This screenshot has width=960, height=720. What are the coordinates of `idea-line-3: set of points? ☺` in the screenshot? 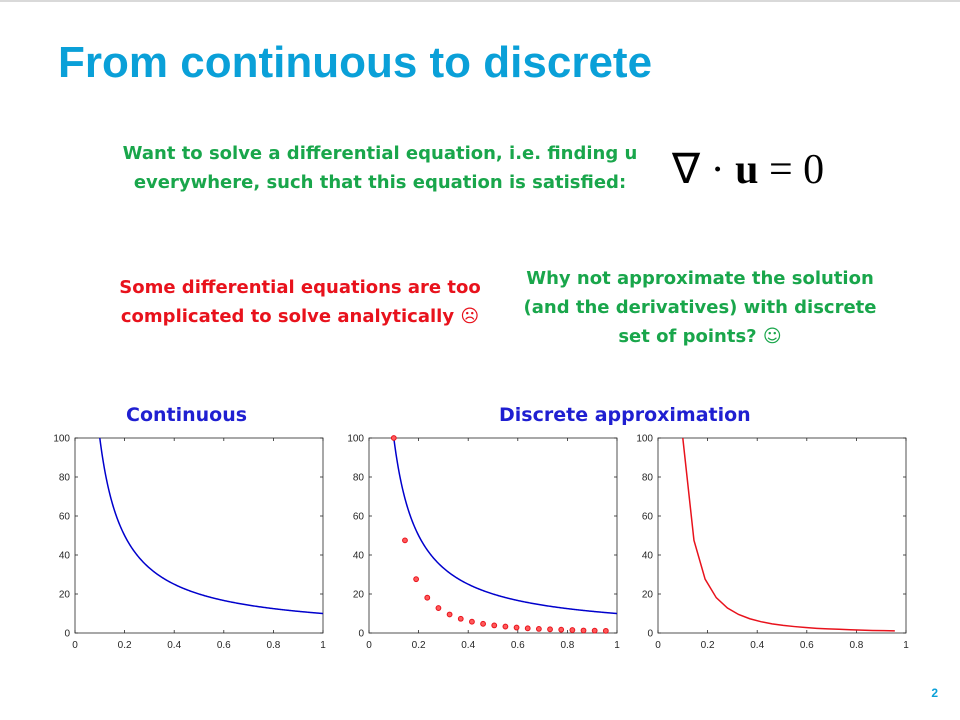 It's located at (700, 336).